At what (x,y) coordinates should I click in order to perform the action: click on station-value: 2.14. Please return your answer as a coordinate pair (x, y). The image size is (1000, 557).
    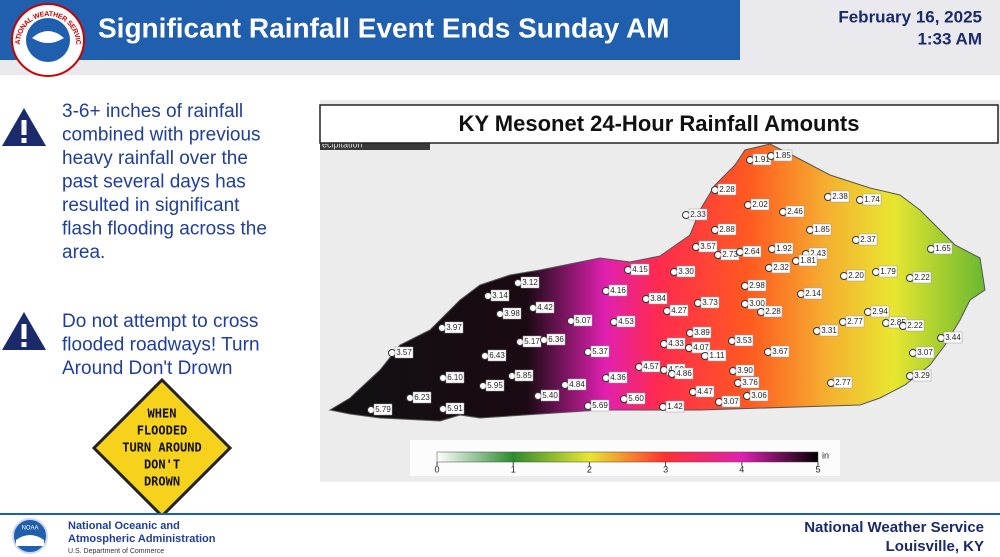
    Looking at the image, I should click on (813, 293).